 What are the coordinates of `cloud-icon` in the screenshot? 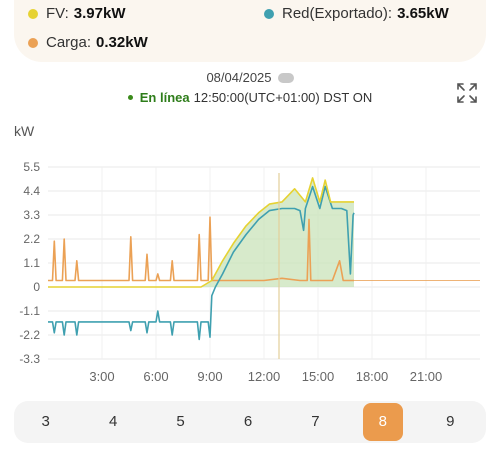 It's located at (285, 77).